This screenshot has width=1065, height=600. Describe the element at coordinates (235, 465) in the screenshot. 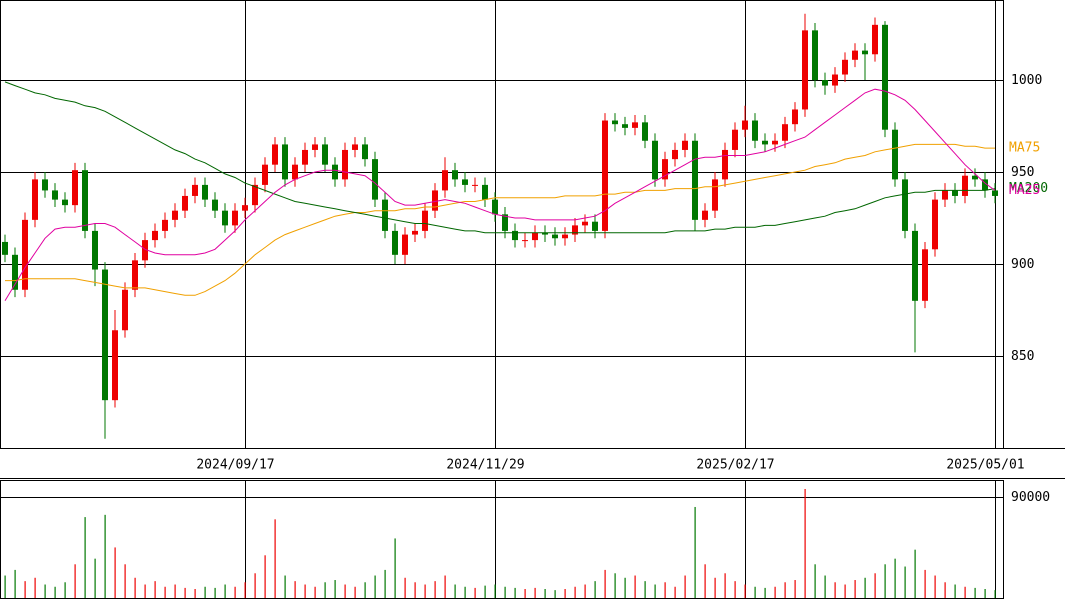

I see `x-tick-label: 2024/09/17` at that location.